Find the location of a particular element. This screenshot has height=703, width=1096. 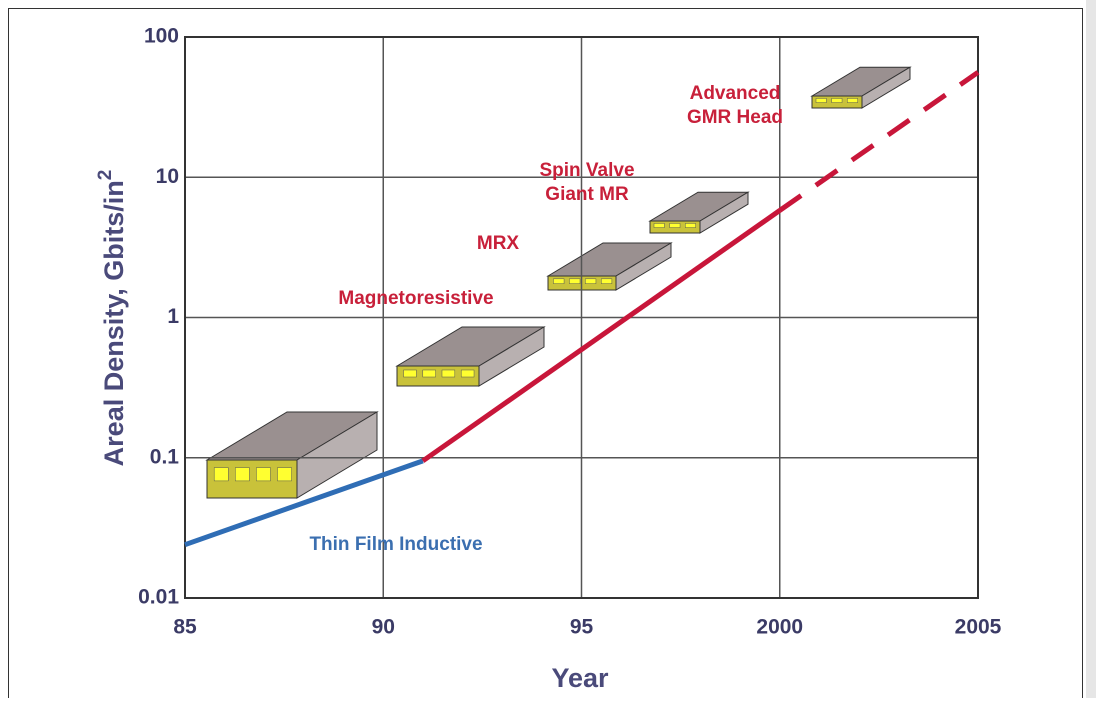

y-tick-label: 10 is located at coordinates (167, 176).